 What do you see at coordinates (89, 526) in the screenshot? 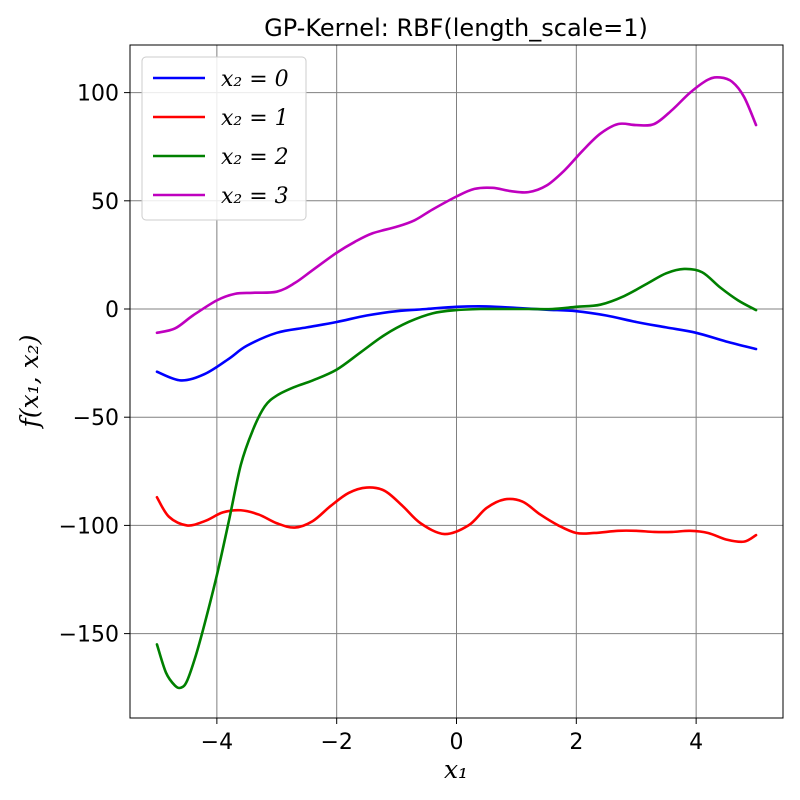
I see `y-tick-label: −100` at bounding box center [89, 526].